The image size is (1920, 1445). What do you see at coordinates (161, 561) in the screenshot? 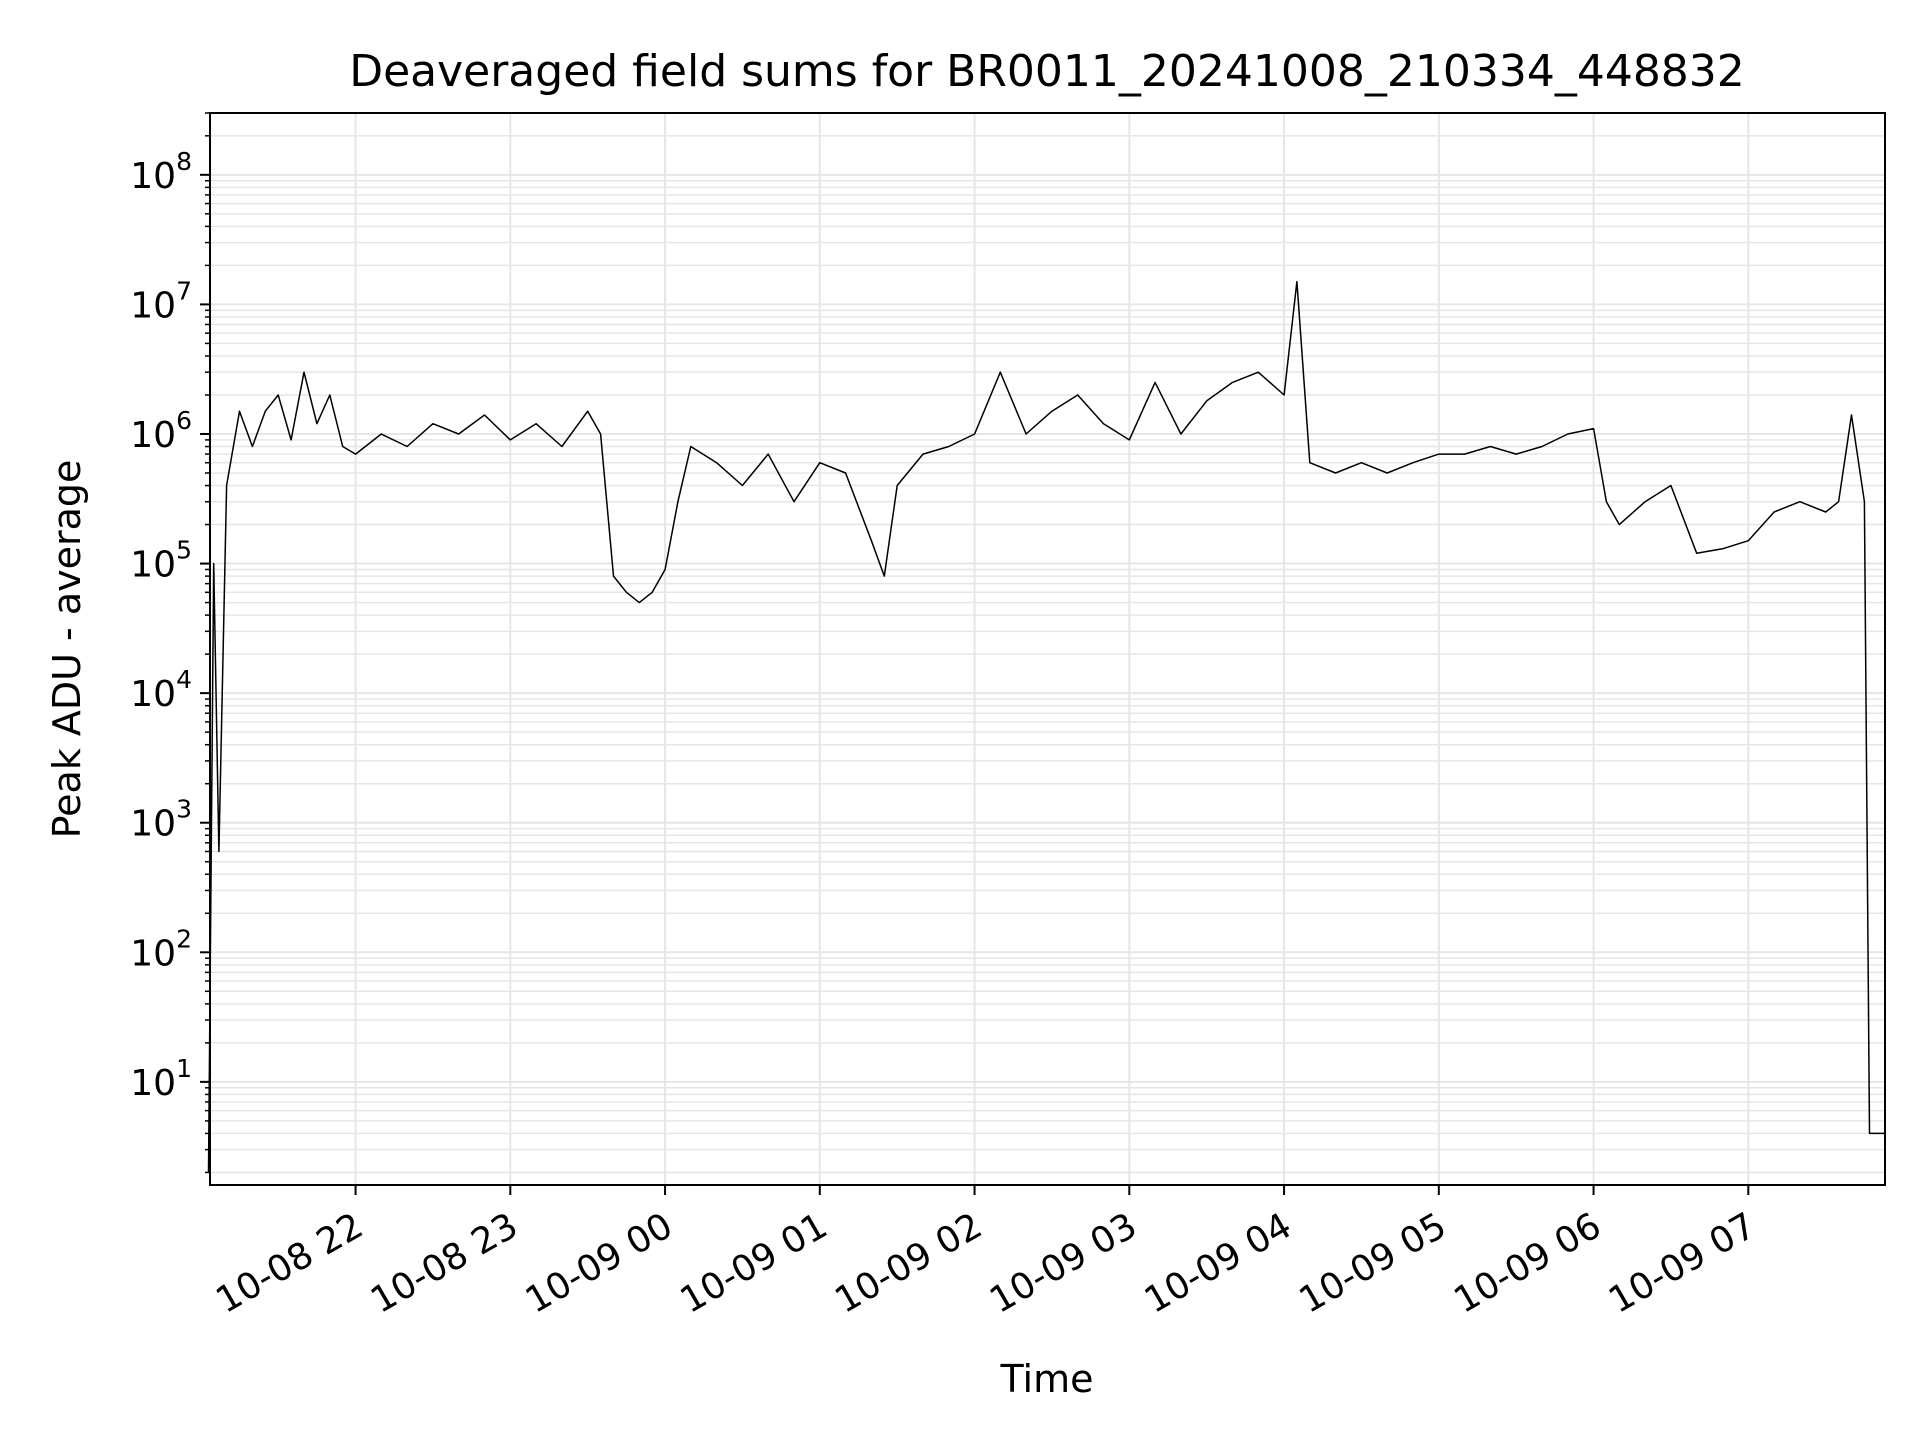
I see `y-tick-label: 10⁵` at bounding box center [161, 561].